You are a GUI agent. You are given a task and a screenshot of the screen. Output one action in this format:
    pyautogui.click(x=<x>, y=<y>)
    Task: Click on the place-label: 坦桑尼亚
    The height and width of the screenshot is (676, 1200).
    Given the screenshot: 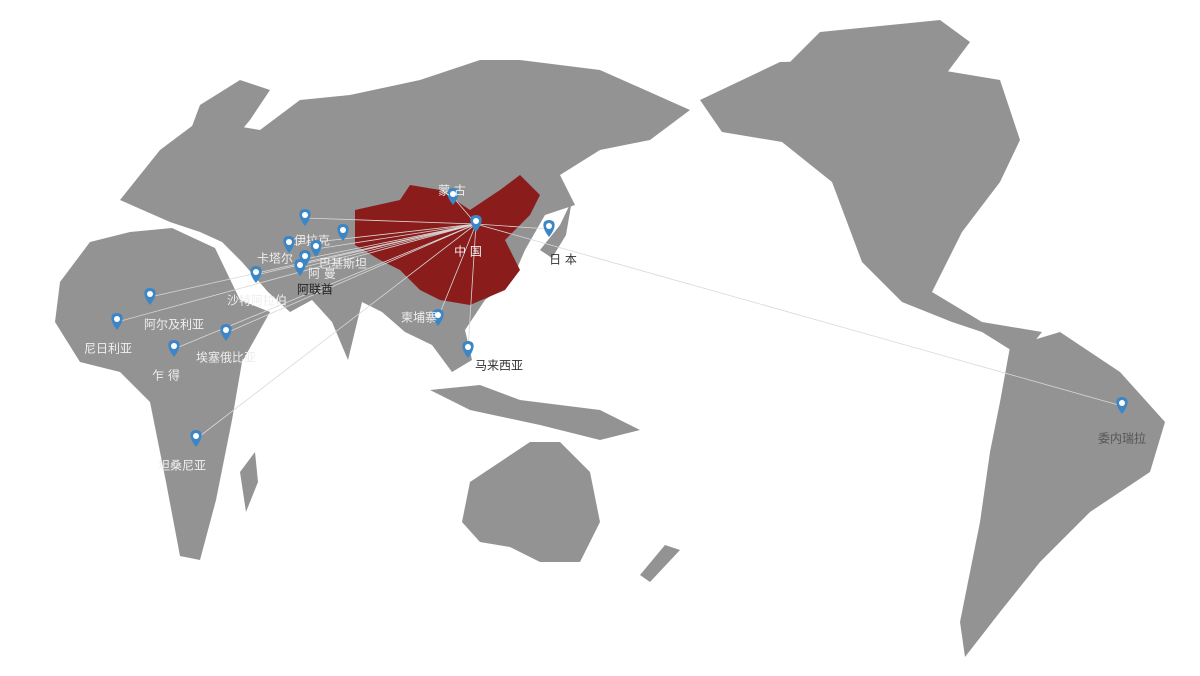 What is the action you would take?
    pyautogui.click(x=182, y=466)
    